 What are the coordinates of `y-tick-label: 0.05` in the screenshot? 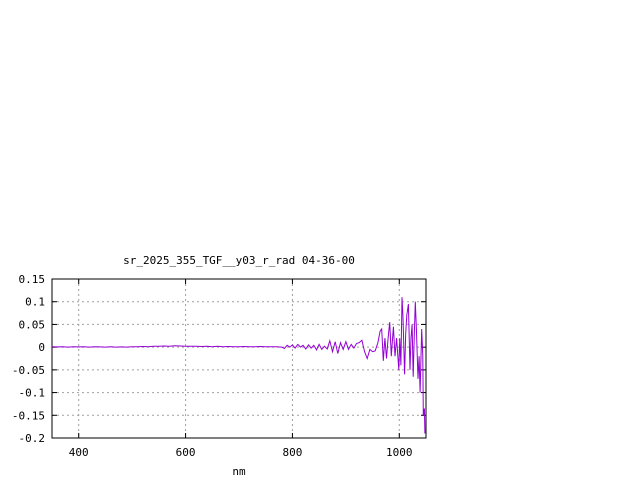 It's located at (32, 324).